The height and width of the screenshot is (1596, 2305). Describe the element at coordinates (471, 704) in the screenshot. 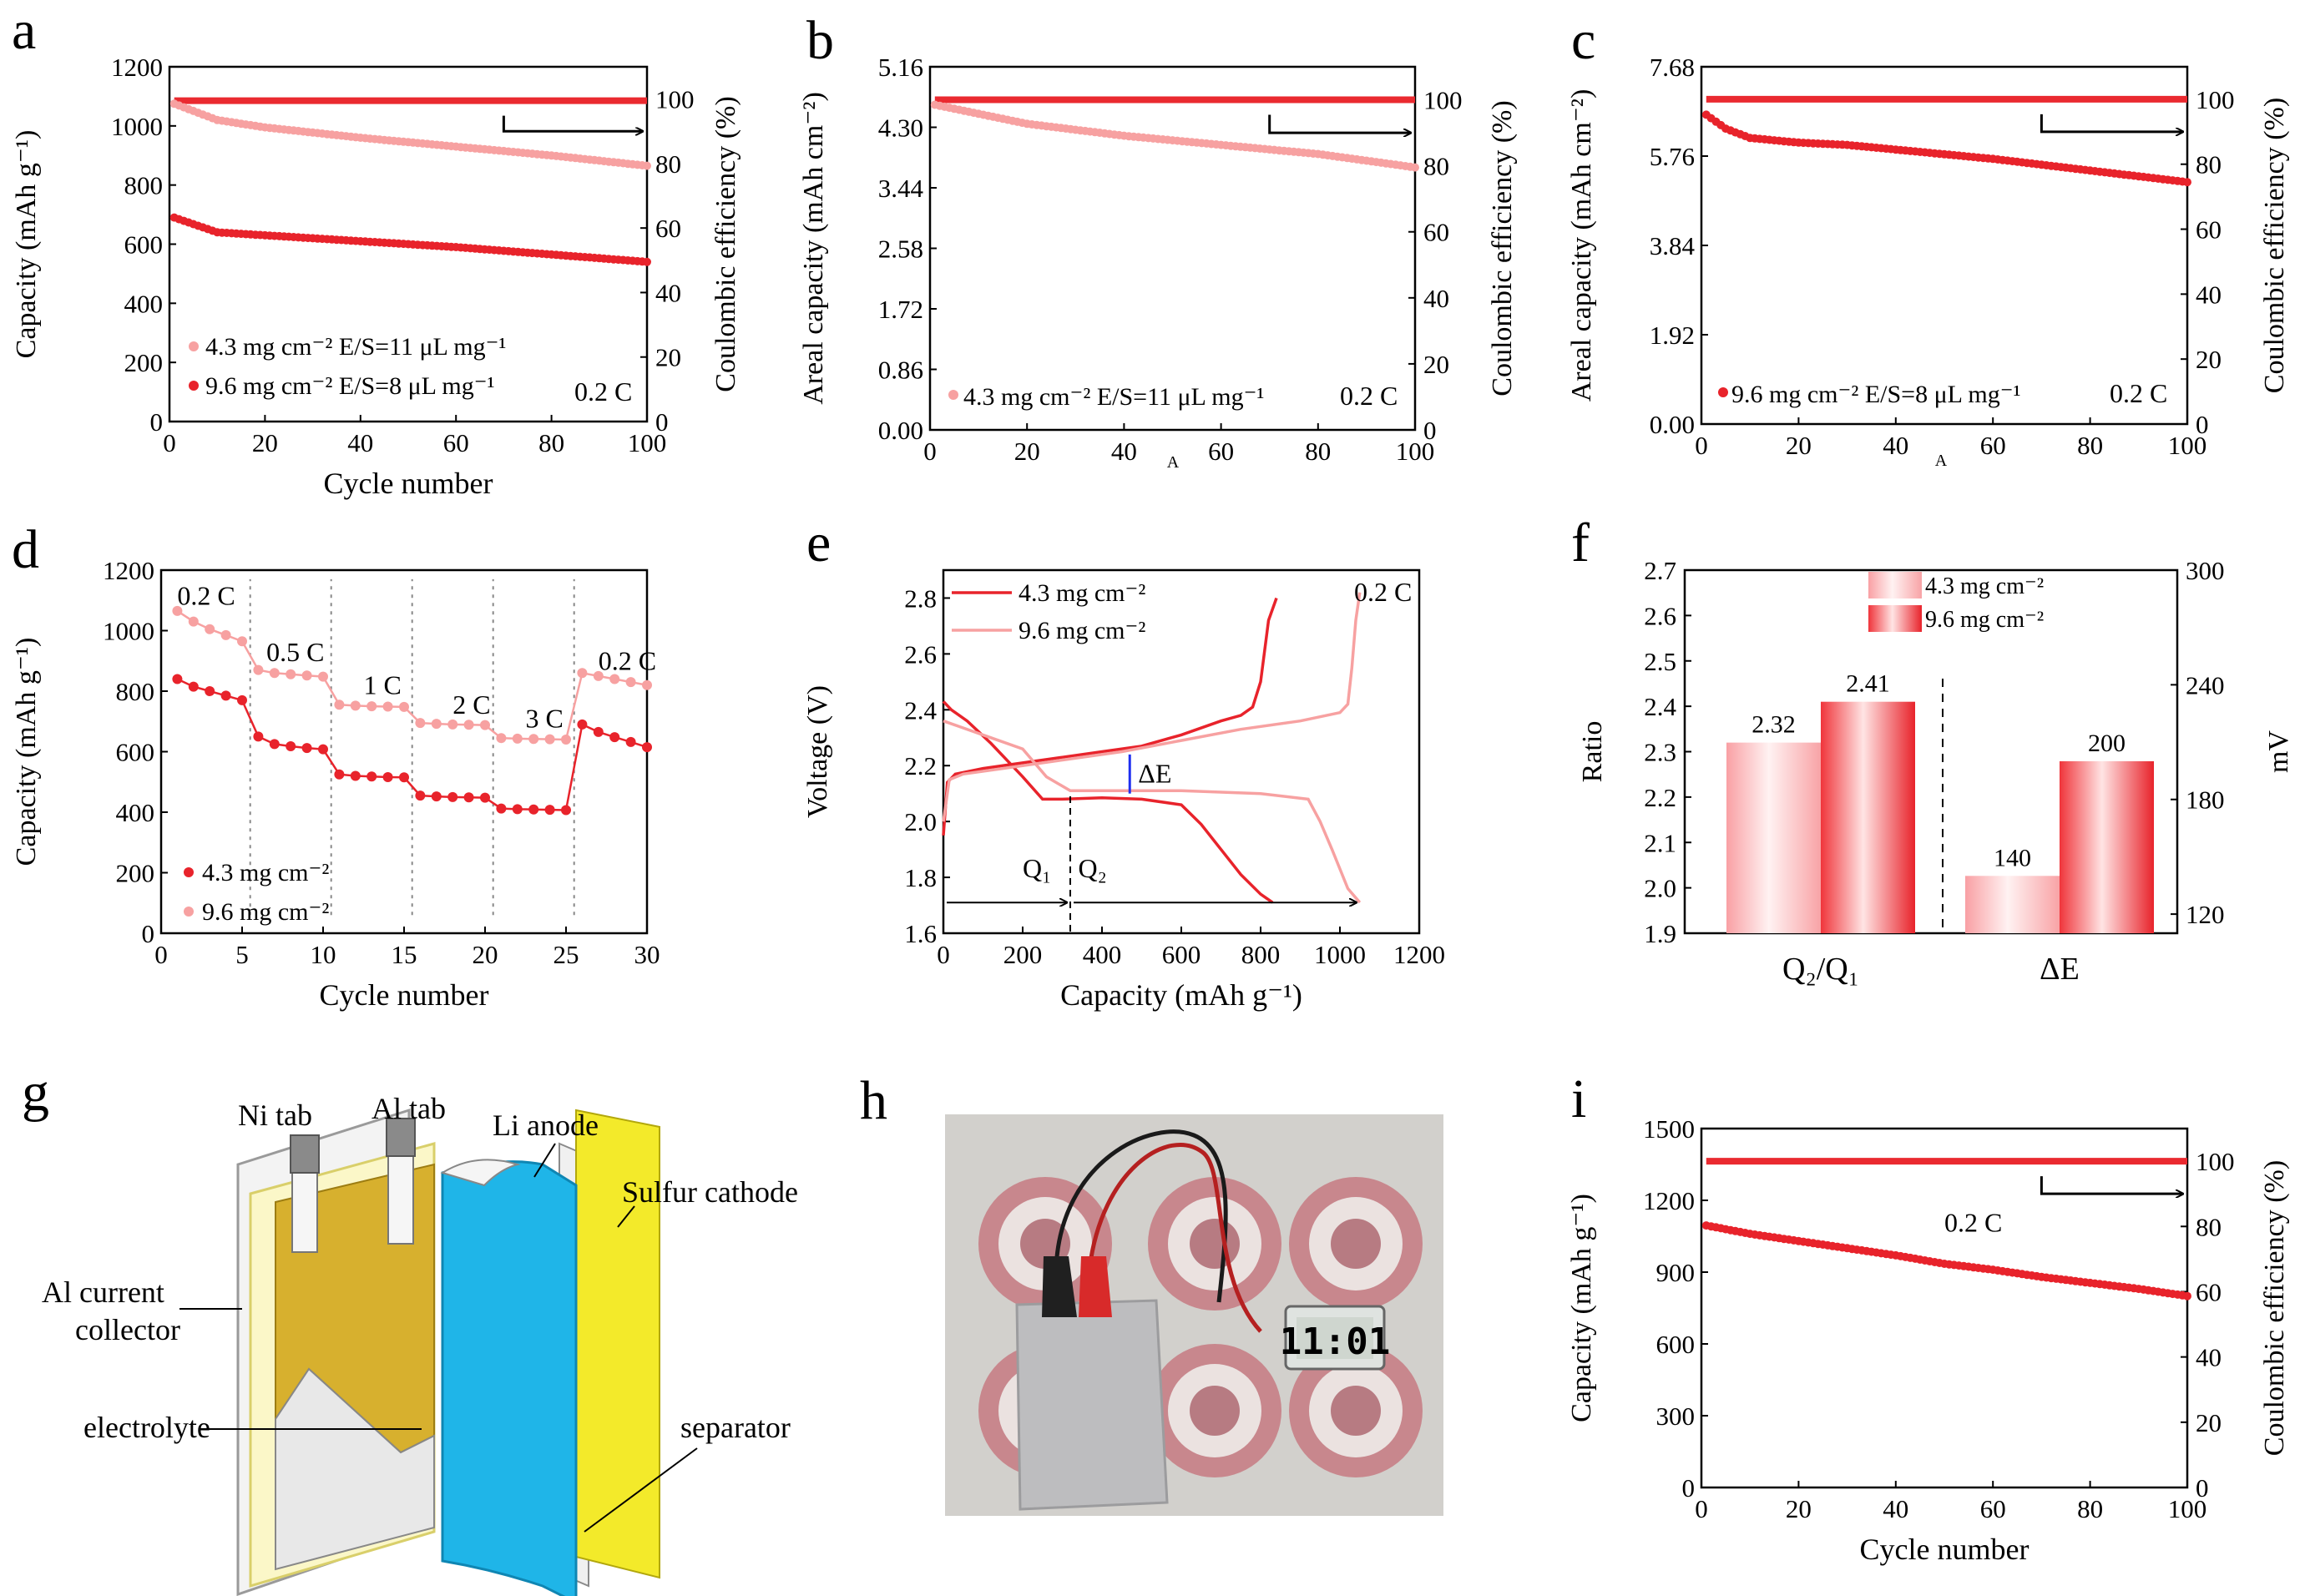

I see `rate-label: 2 C` at that location.